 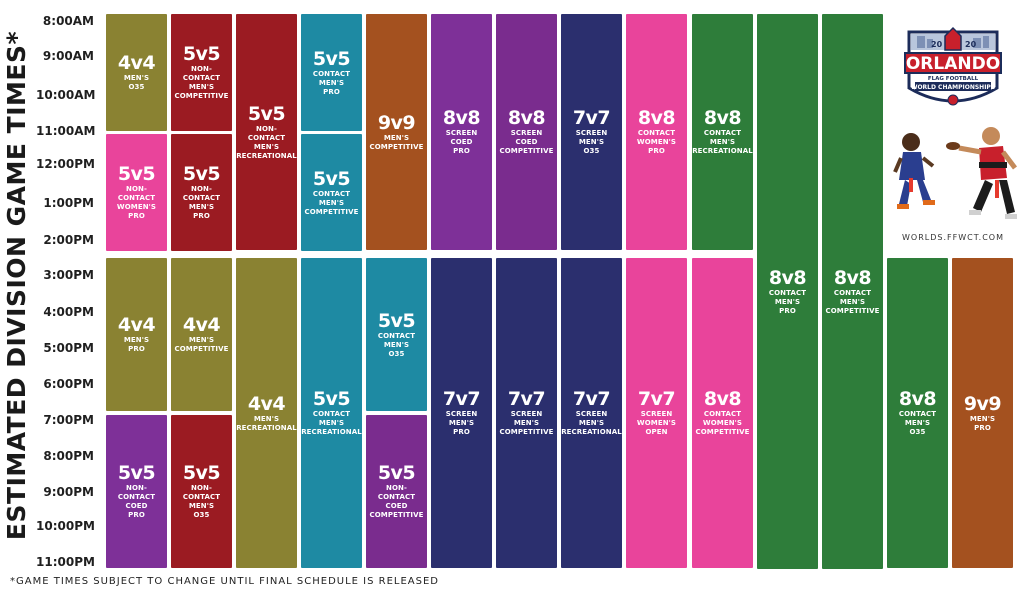 What do you see at coordinates (65, 526) in the screenshot?
I see `time-label: 10:00PM` at bounding box center [65, 526].